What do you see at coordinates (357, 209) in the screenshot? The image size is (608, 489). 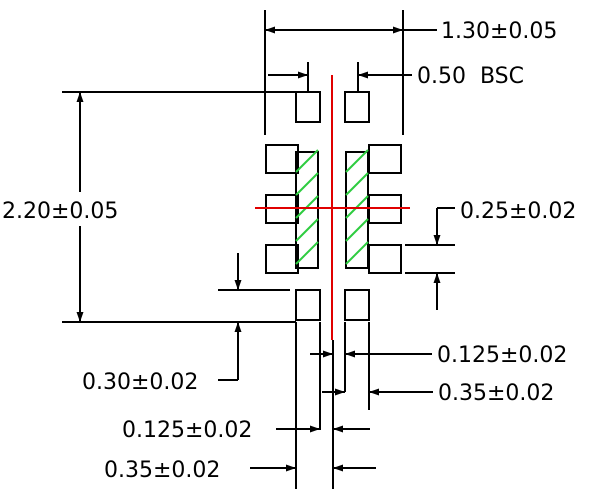 I see `hatched-strip-right` at bounding box center [357, 209].